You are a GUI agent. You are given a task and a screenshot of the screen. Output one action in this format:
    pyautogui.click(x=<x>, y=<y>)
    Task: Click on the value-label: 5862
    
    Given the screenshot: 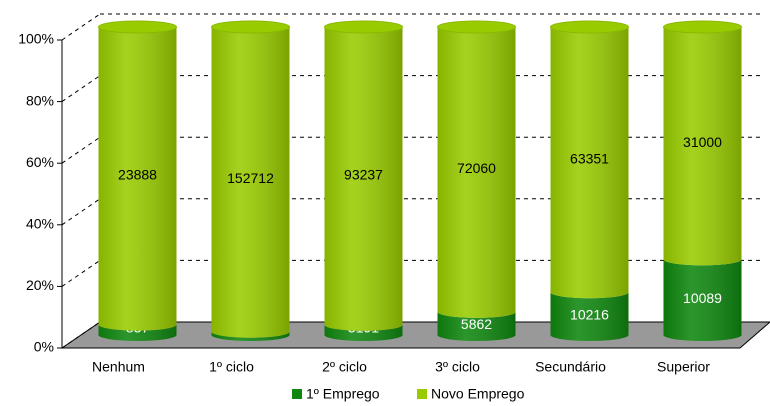 What is the action you would take?
    pyautogui.click(x=476, y=324)
    